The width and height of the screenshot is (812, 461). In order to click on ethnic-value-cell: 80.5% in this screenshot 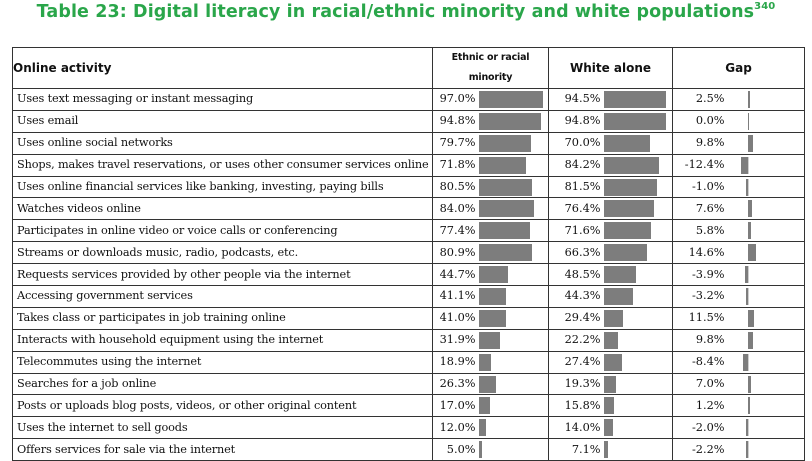, I will do `click(455, 187)`.